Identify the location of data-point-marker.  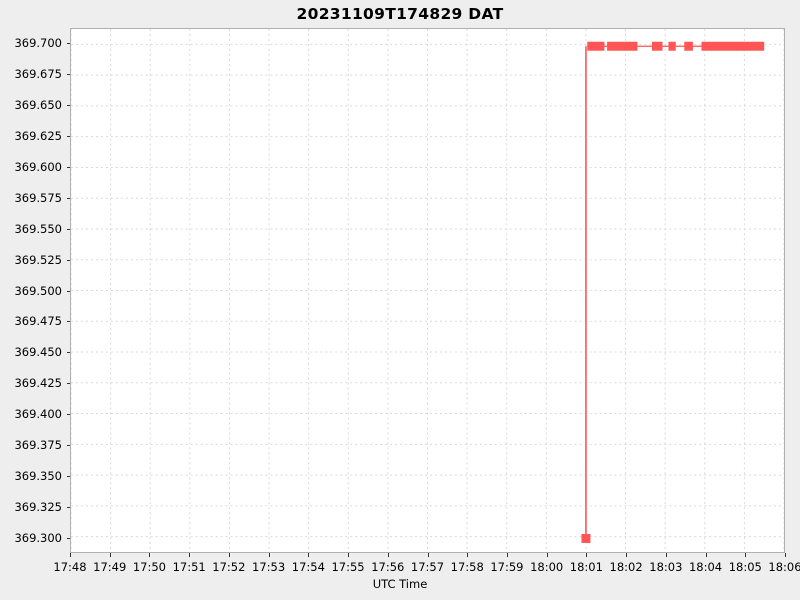
(586, 538).